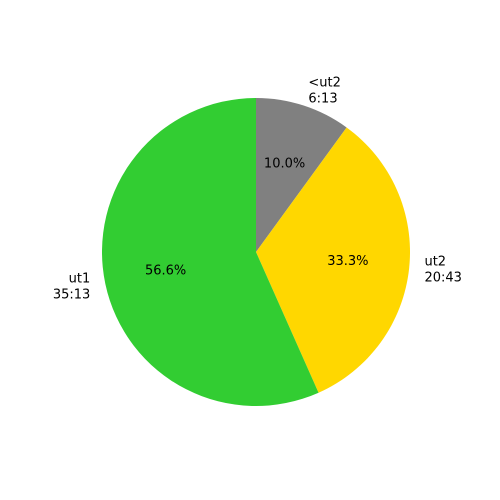  I want to click on slice-duration: 35:13, so click(71, 295).